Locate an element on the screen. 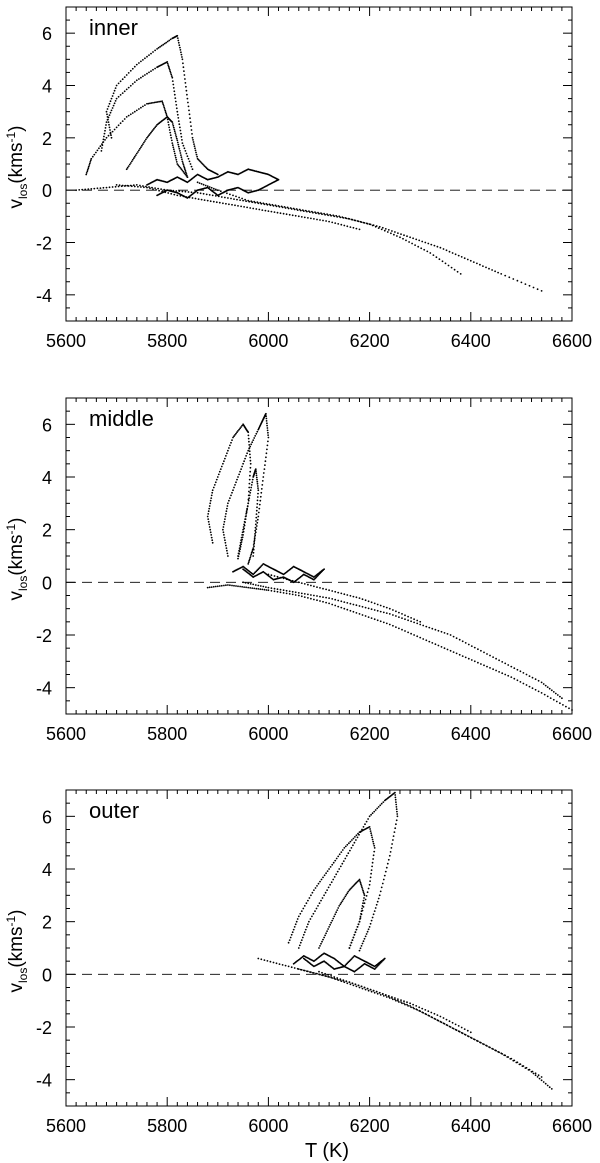 The width and height of the screenshot is (600, 1163). y-tick-label: 6 is located at coordinates (47, 34).